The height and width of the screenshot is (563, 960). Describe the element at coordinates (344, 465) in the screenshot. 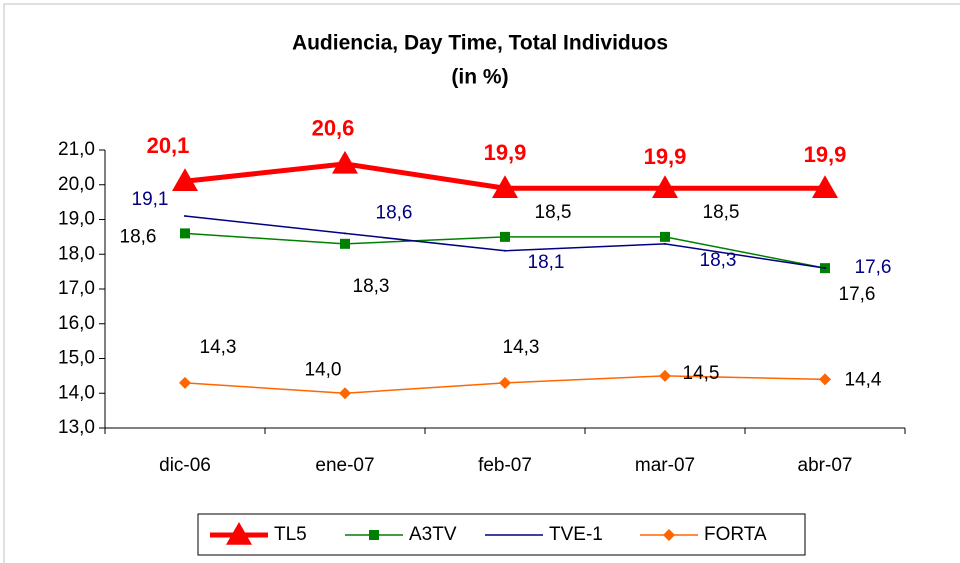

I see `x-tick-label: ene-07` at that location.